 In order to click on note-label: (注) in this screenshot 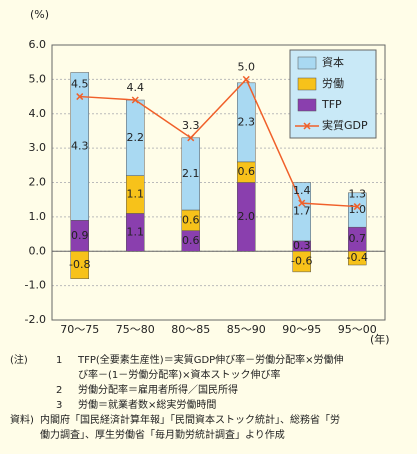, I will do `click(19, 359)`.